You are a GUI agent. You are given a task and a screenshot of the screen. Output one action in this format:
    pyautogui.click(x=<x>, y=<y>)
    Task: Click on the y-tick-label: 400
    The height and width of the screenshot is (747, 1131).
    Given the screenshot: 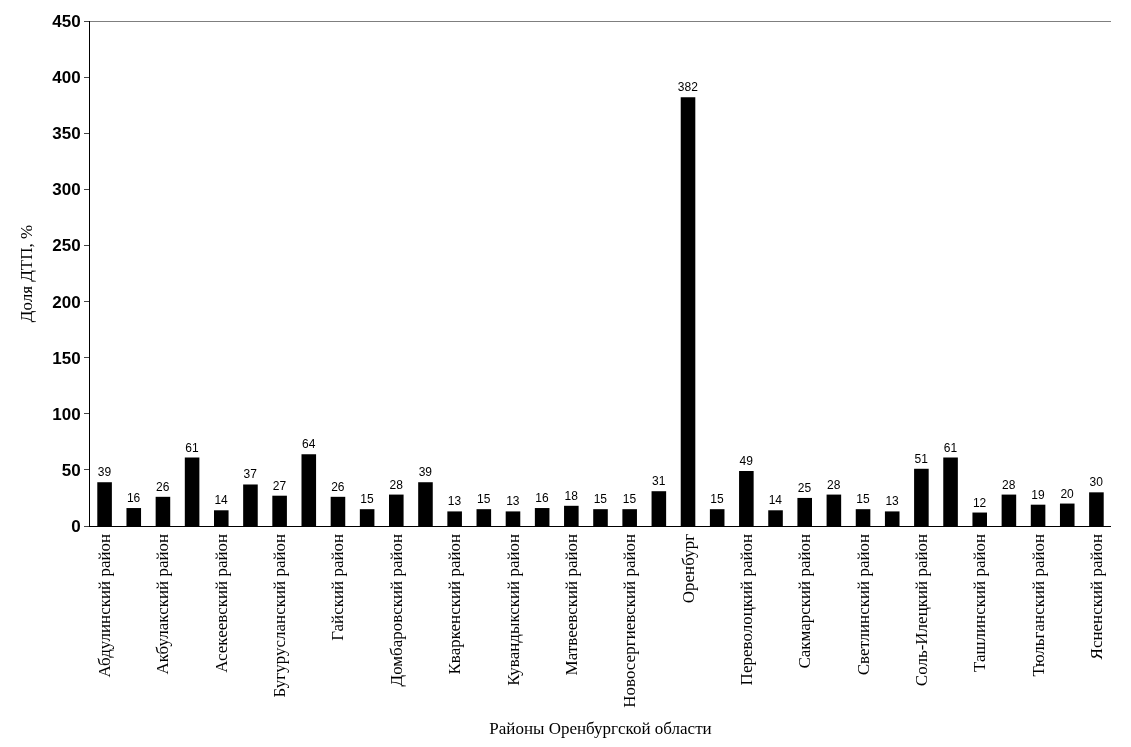 What is the action you would take?
    pyautogui.click(x=66, y=78)
    